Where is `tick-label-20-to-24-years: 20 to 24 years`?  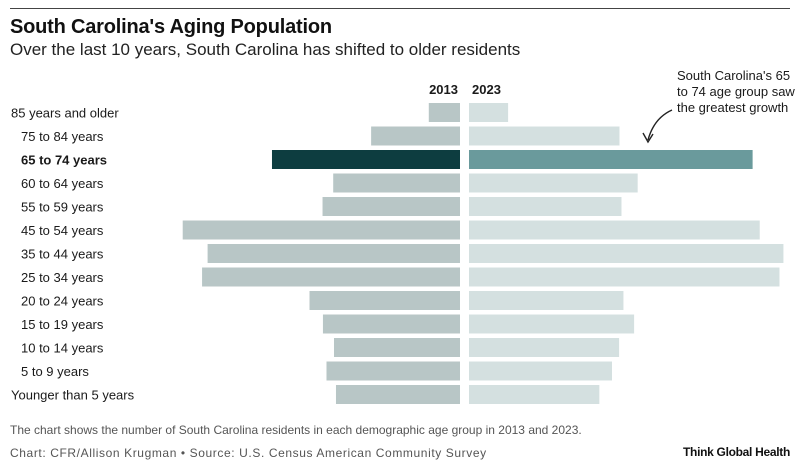
tick-label-20-to-24-years: 20 to 24 years is located at coordinates (62, 301).